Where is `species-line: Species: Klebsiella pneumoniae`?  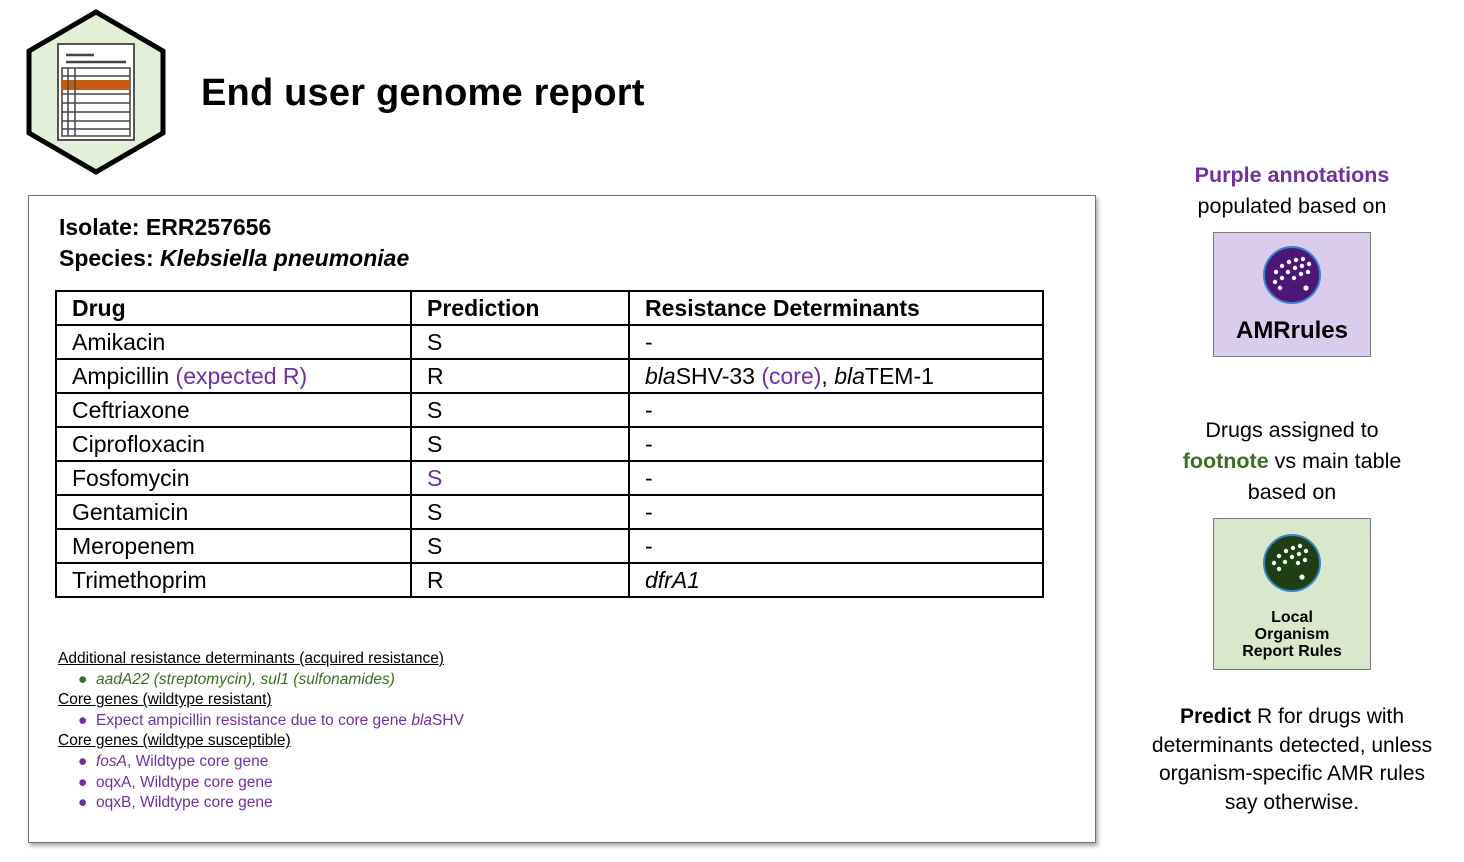 species-line: Species: Klebsiella pneumoniae is located at coordinates (234, 258).